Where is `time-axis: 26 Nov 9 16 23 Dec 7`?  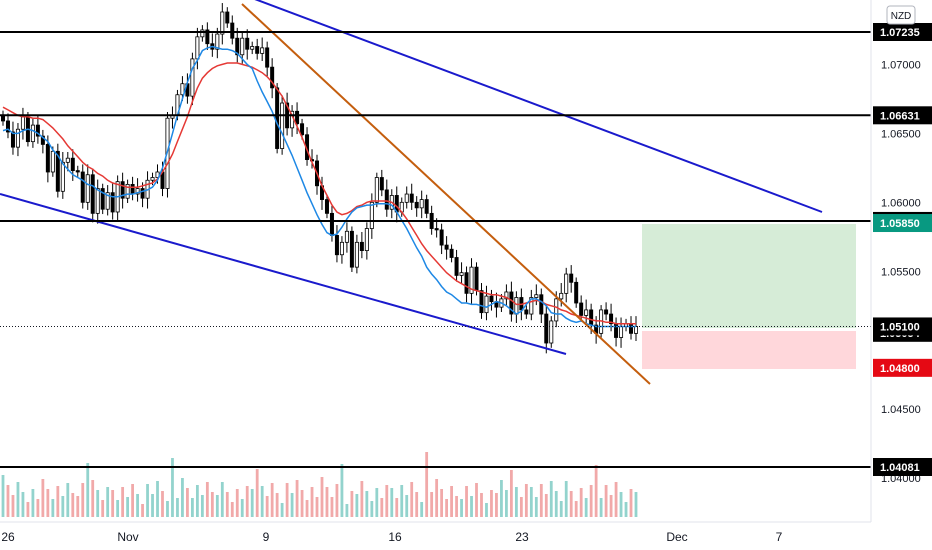 time-axis: 26 Nov 9 16 23 Dec 7 is located at coordinates (391, 537).